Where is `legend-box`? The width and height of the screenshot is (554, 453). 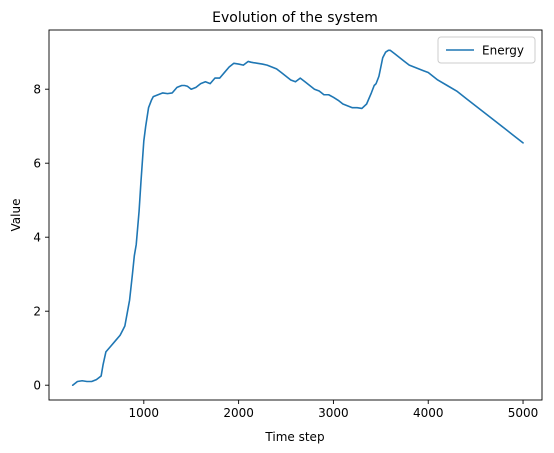 legend-box is located at coordinates (486, 50).